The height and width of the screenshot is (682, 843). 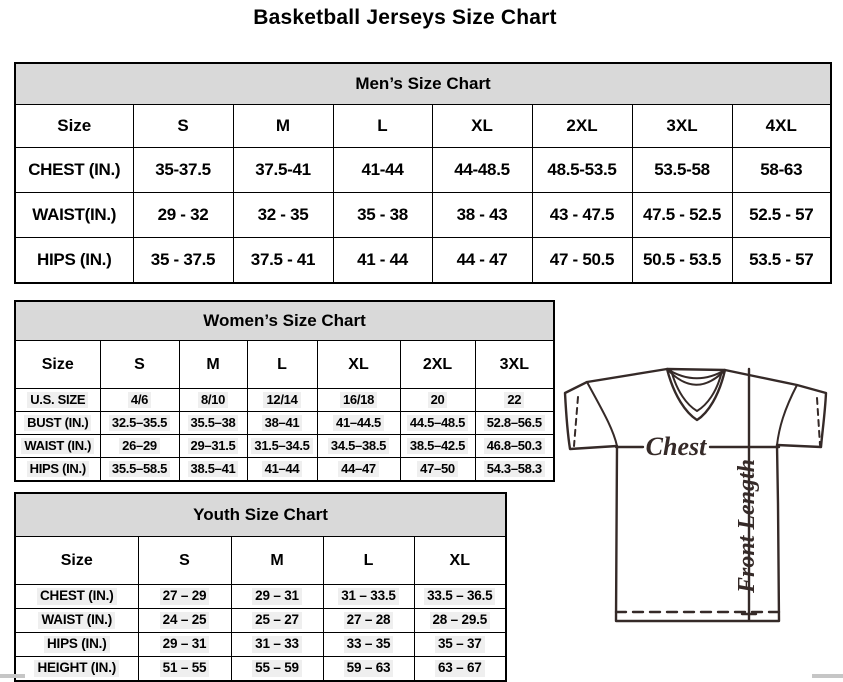 I want to click on size-cell: 41–44, so click(x=282, y=469).